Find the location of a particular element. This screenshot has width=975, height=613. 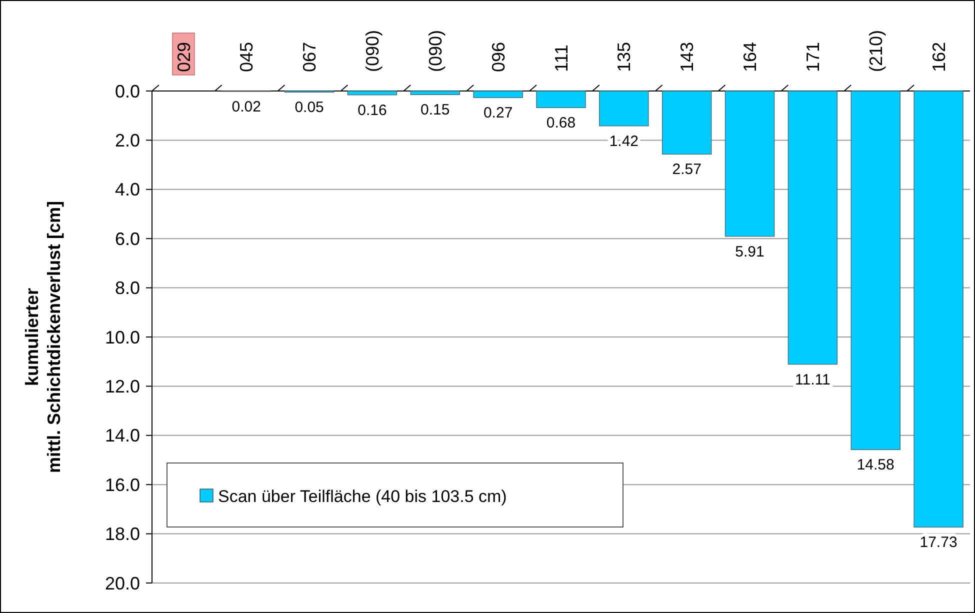

x-tick-label: 067 is located at coordinates (310, 57).